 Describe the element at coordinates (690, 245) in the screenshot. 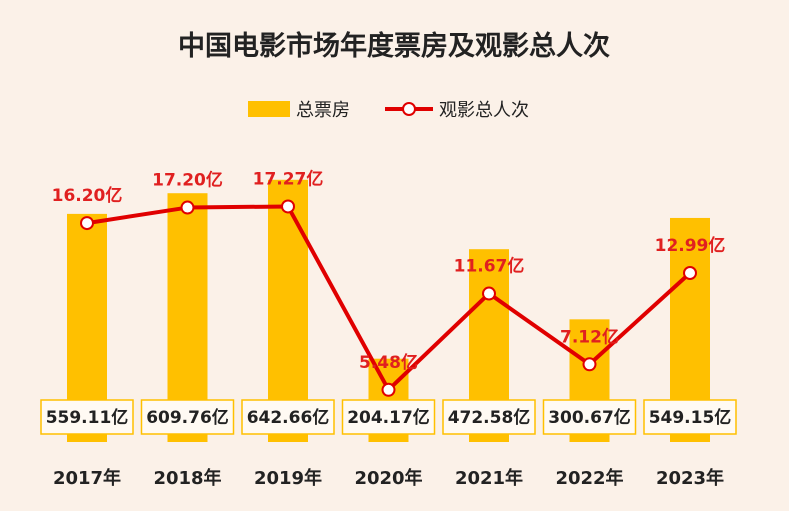

I see `line-value-label-6: 12.99亿` at that location.